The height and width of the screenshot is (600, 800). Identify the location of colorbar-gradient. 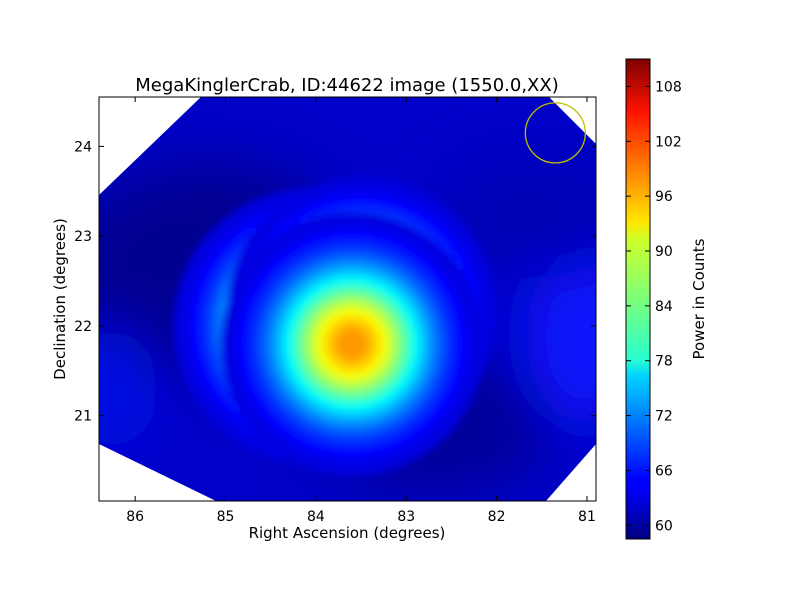
(638, 299).